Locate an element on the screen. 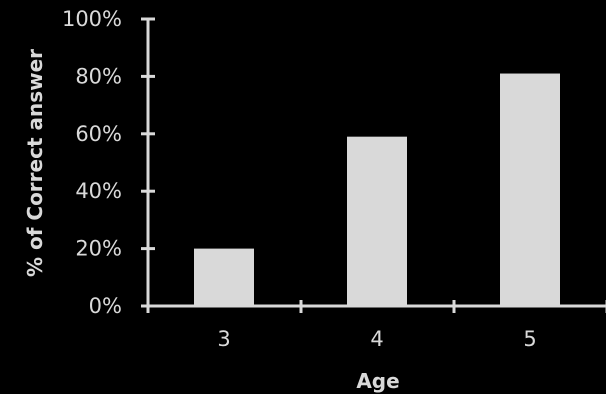 Image resolution: width=606 pixels, height=394 pixels. y-tick-label: 0% is located at coordinates (105, 306).